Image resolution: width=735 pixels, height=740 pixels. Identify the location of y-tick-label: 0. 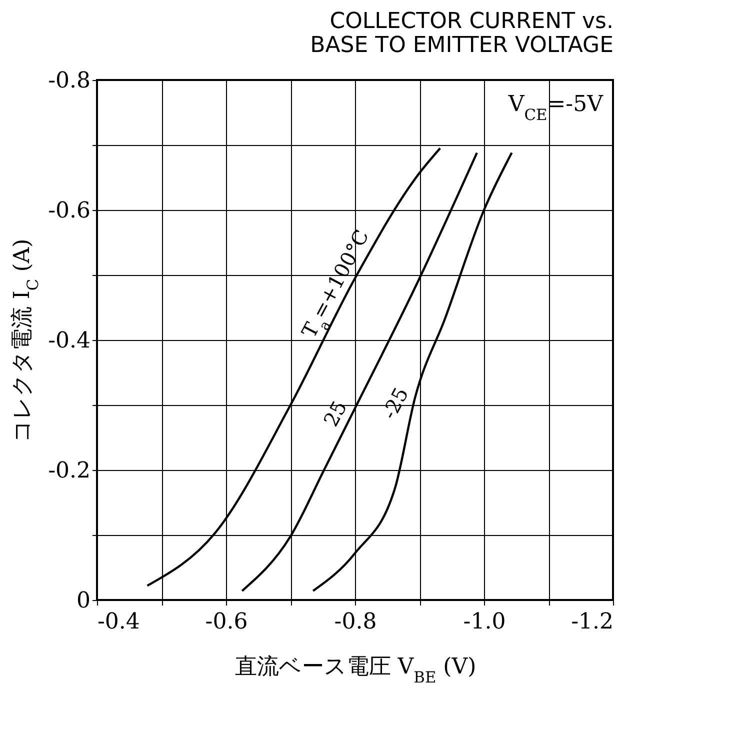
(83, 601).